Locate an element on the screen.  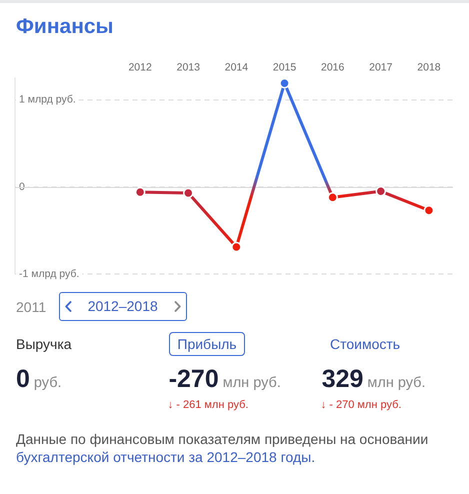
chart-title: Финансы is located at coordinates (65, 27).